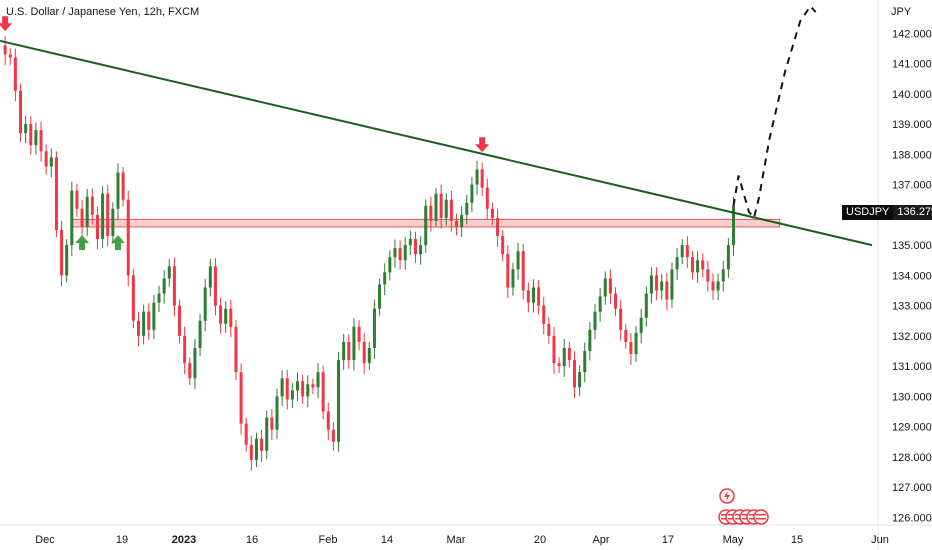 This screenshot has width=932, height=550. What do you see at coordinates (912, 367) in the screenshot?
I see `y-tick-label: 131.000` at bounding box center [912, 367].